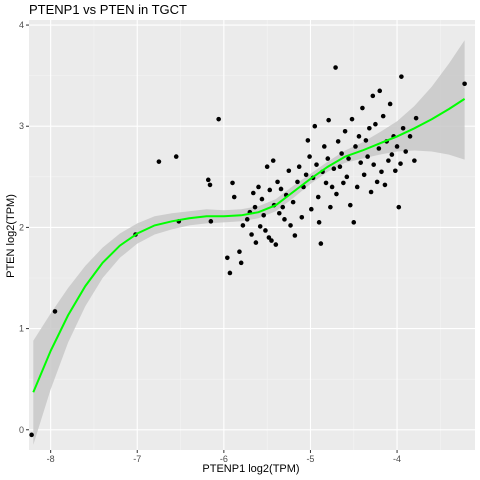 This screenshot has height=480, width=480. What do you see at coordinates (51, 459) in the screenshot?
I see `x-tick-label: -8` at bounding box center [51, 459].